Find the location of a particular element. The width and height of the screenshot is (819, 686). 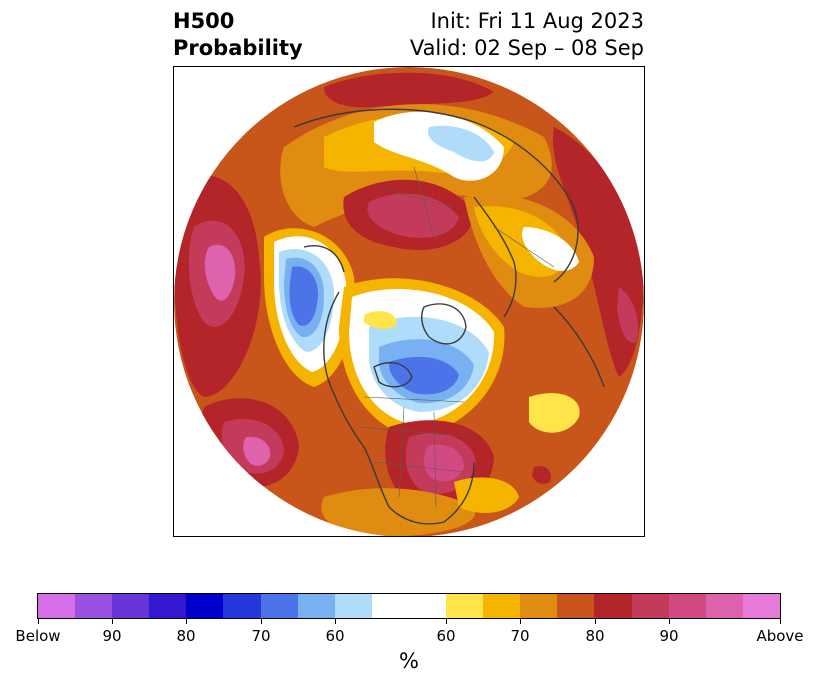

field-pink-sw is located at coordinates (257, 451).